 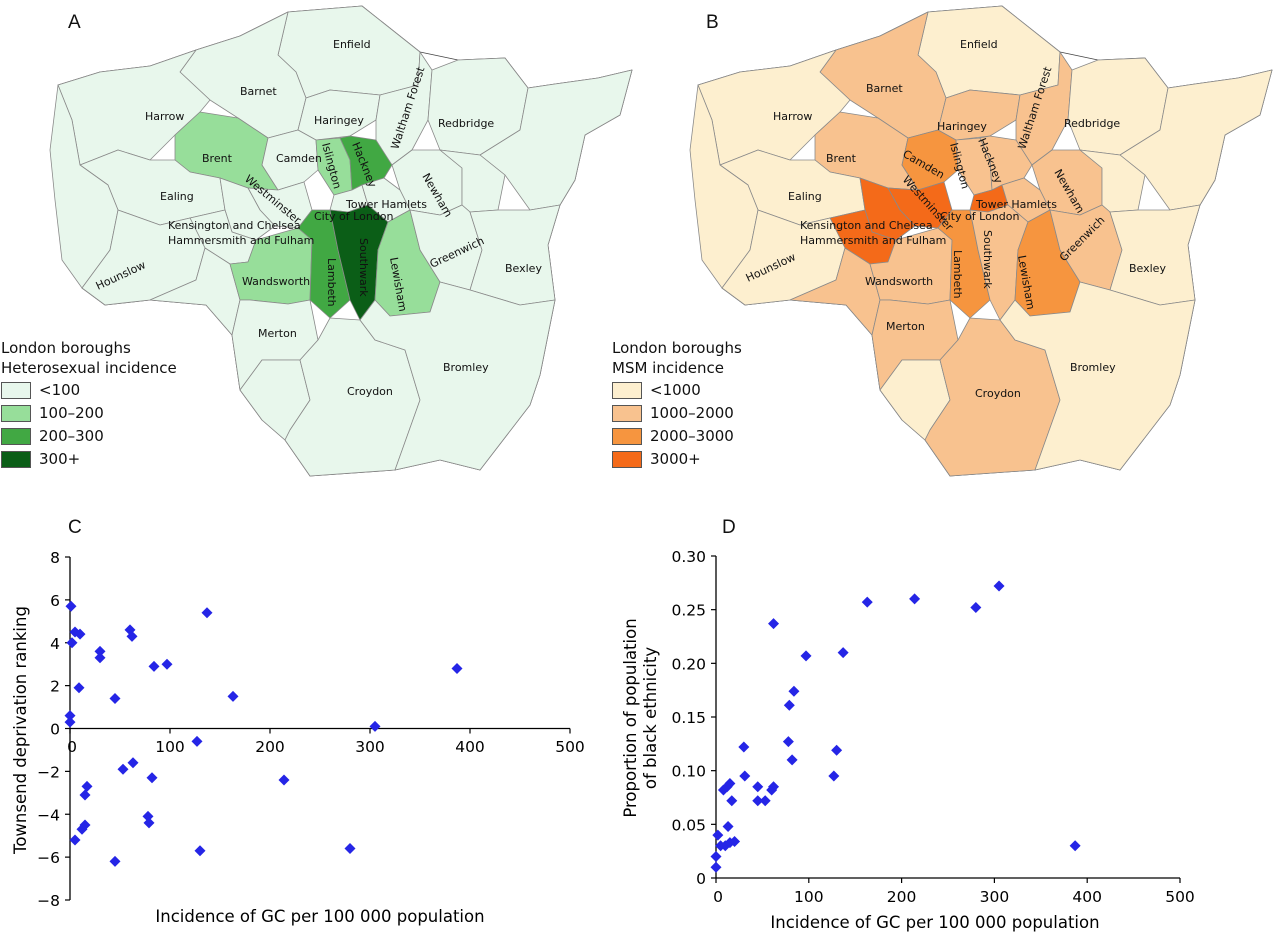 What do you see at coordinates (48, 772) in the screenshot?
I see `chartc-y-tick-label: −2` at bounding box center [48, 772].